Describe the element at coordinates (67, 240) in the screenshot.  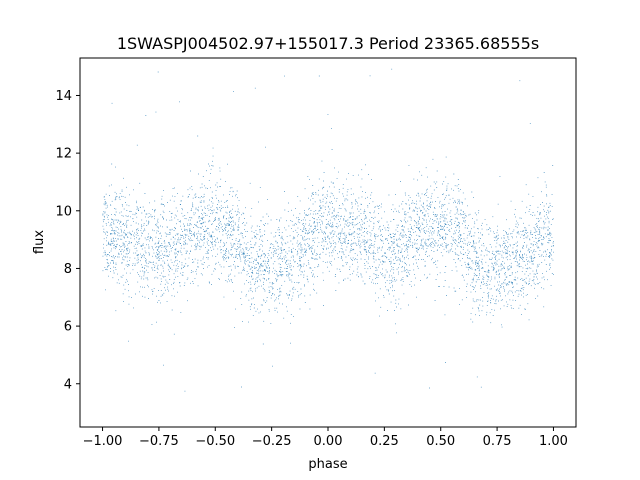
I see `y-axis-ticks: 4 6 8 10 12 14` at that location.